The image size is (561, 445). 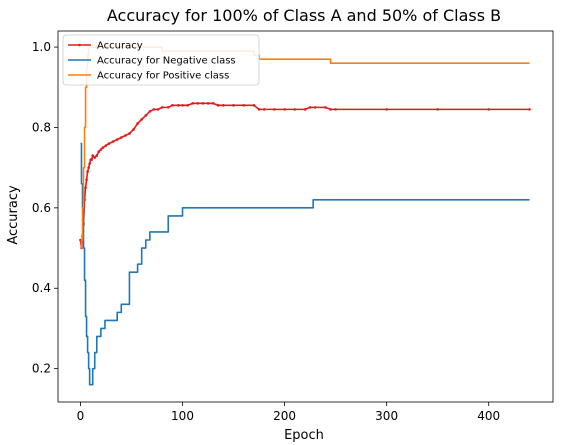 What do you see at coordinates (488, 416) in the screenshot?
I see `x-tick-label: 400` at bounding box center [488, 416].